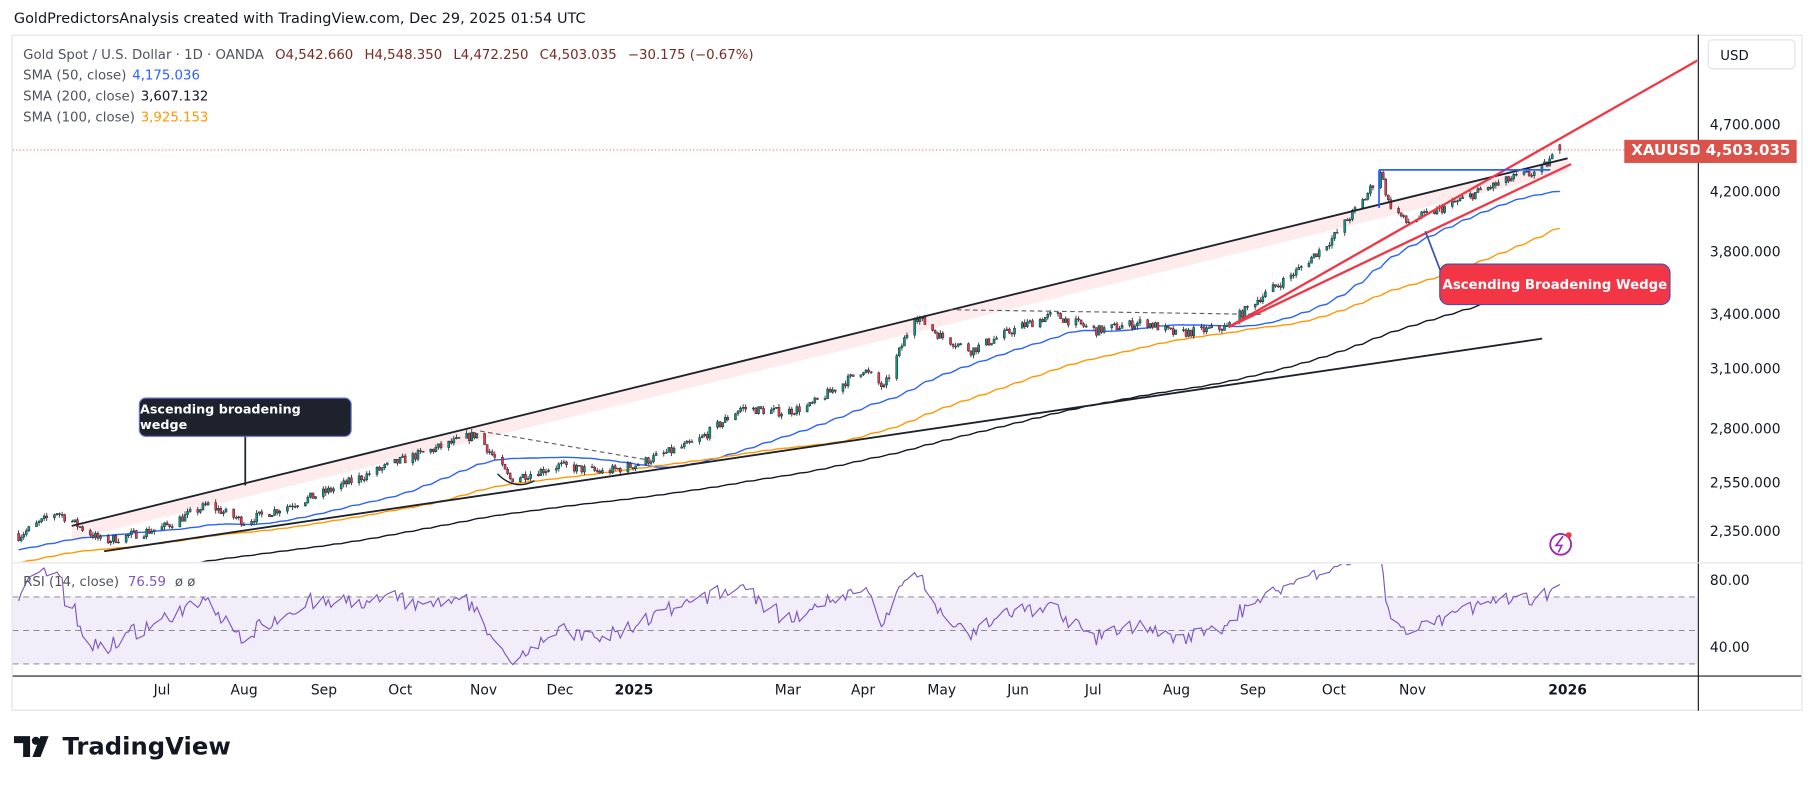 Image resolution: width=1814 pixels, height=787 pixels. I want to click on lightning-icon, so click(1560, 544).